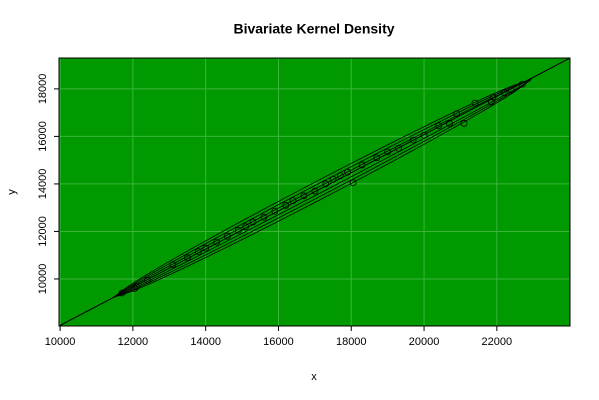  Describe the element at coordinates (497, 342) in the screenshot. I see `x-tick-label: 22000` at that location.